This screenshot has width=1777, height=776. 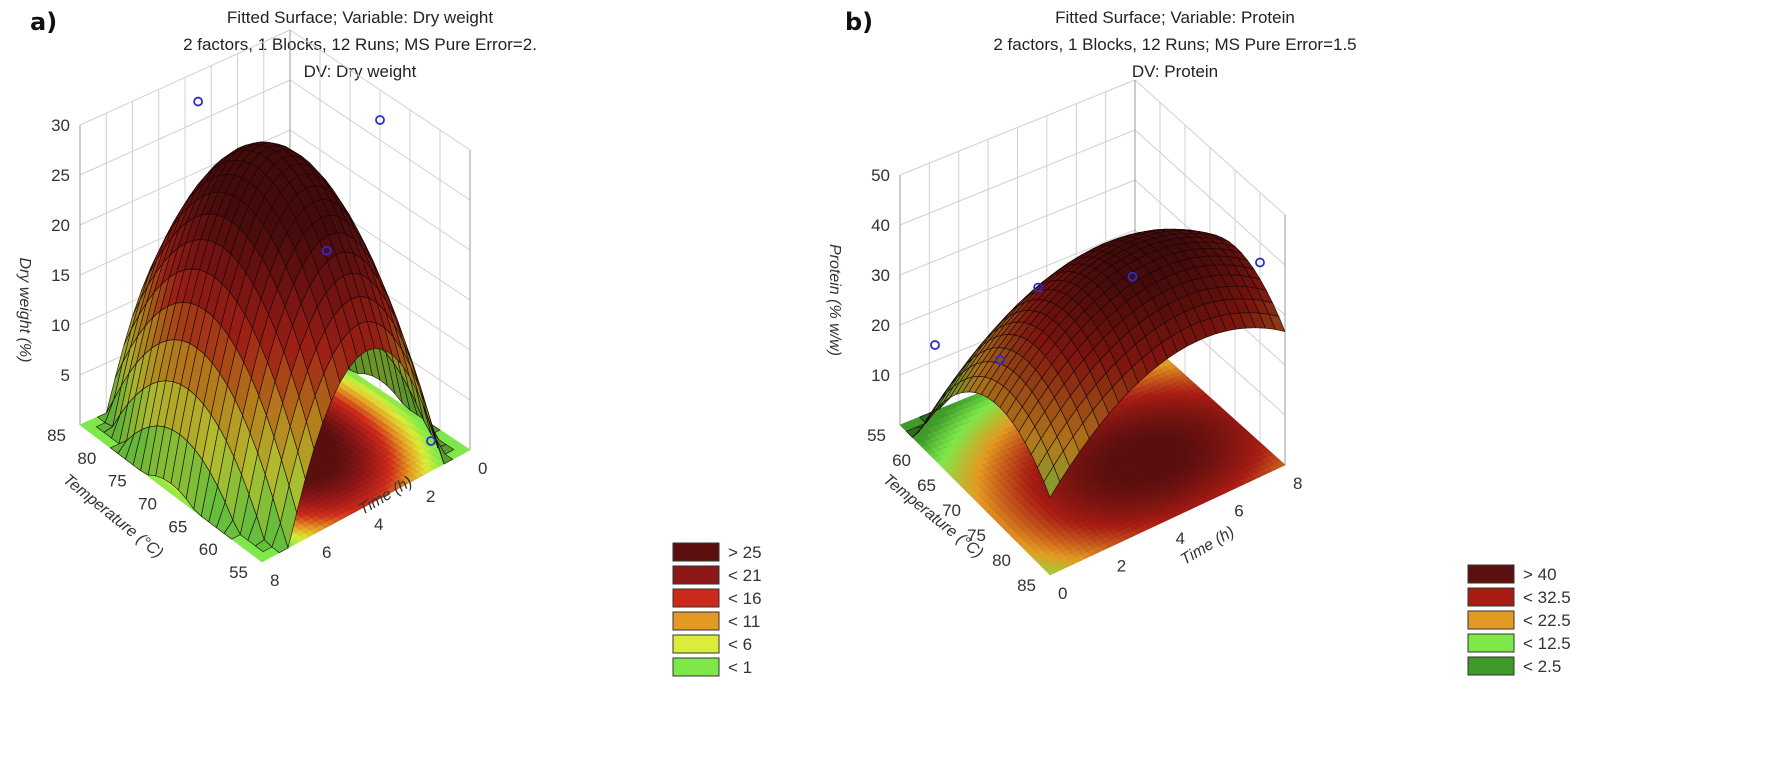 What do you see at coordinates (65, 375) in the screenshot?
I see `z-tick-label: 5` at bounding box center [65, 375].